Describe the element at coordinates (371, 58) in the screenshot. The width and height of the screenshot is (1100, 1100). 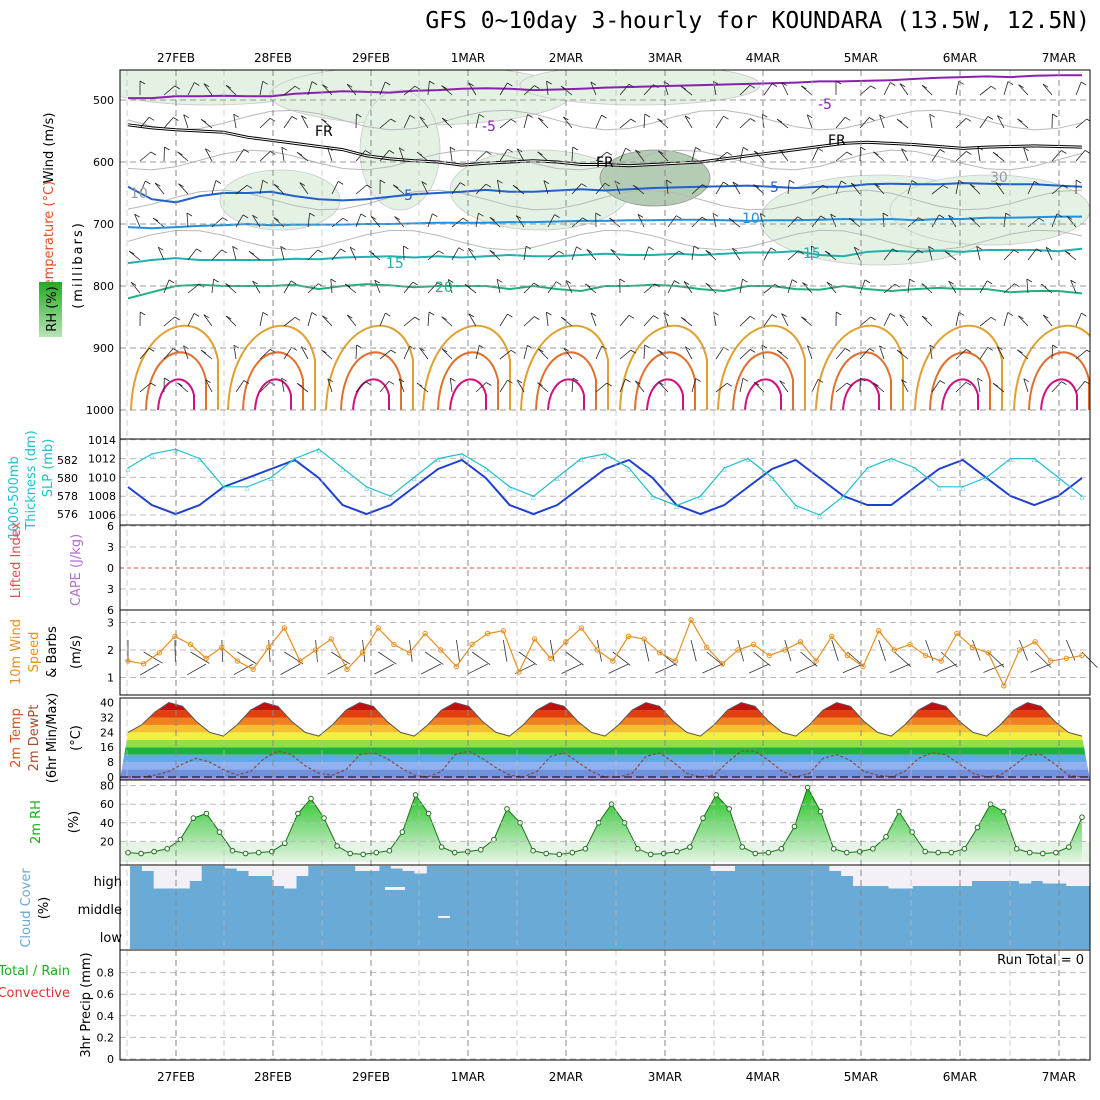
I see `date-label-top: 29FEB` at that location.